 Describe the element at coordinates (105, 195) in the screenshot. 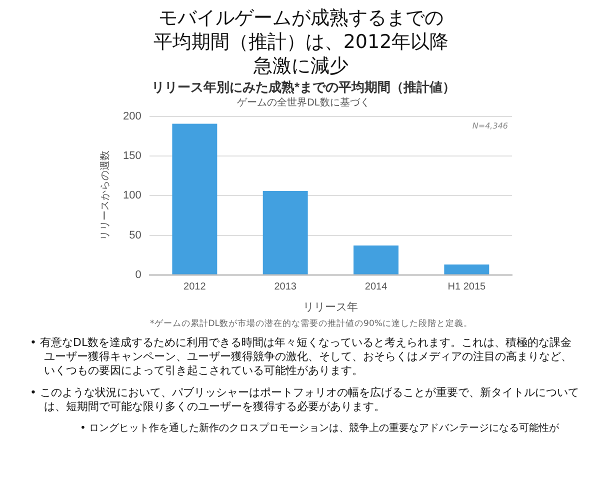

I see `y-axis-title: リリースからの週数` at that location.